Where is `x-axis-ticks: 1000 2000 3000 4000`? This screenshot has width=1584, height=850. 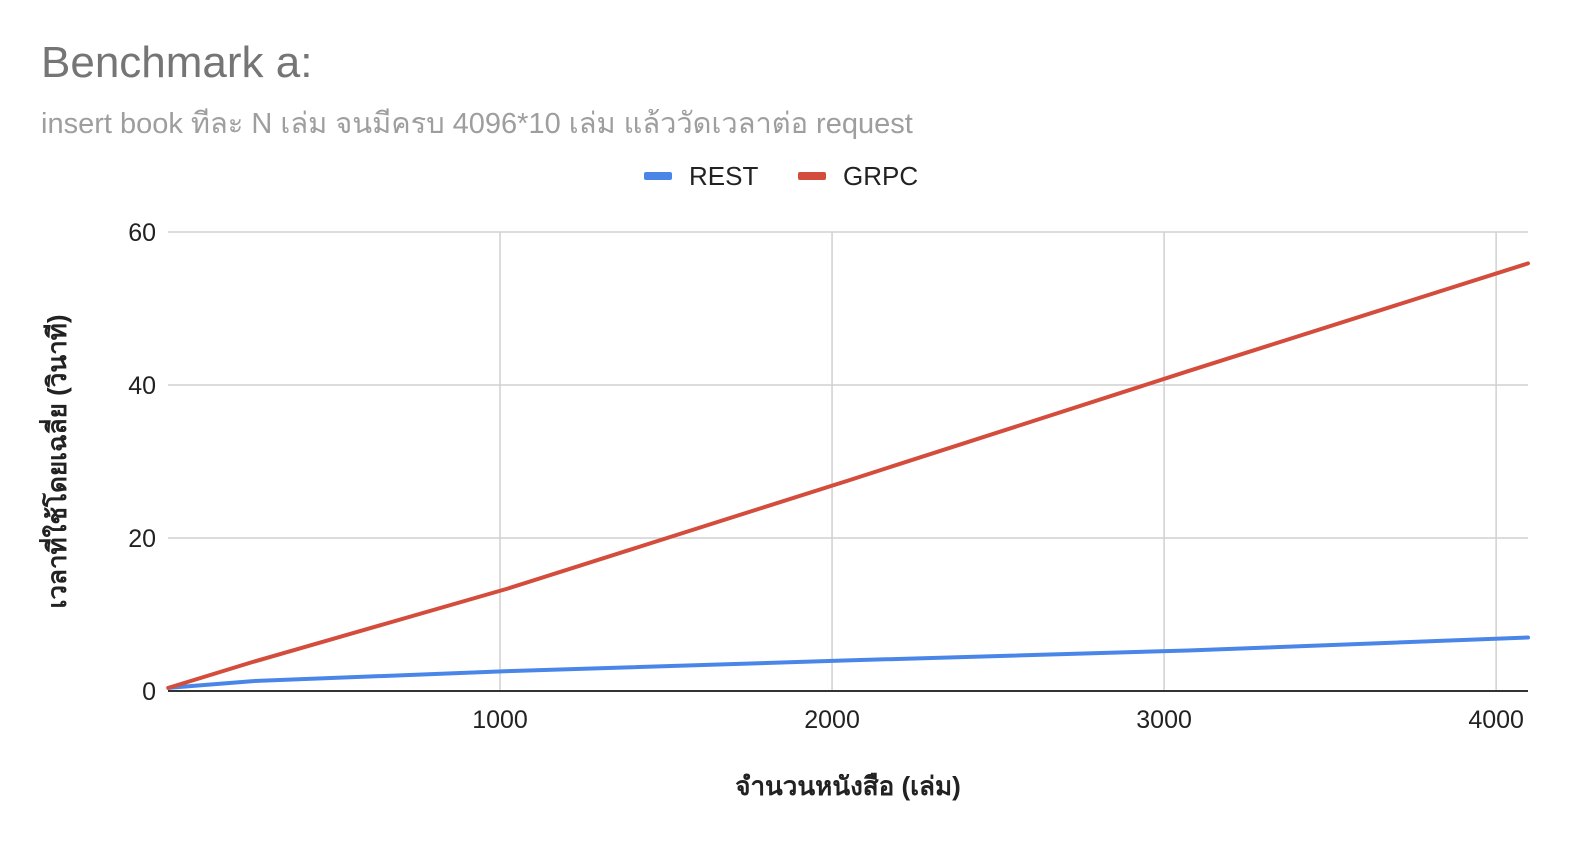
x-axis-ticks: 1000 2000 3000 4000 is located at coordinates (998, 720).